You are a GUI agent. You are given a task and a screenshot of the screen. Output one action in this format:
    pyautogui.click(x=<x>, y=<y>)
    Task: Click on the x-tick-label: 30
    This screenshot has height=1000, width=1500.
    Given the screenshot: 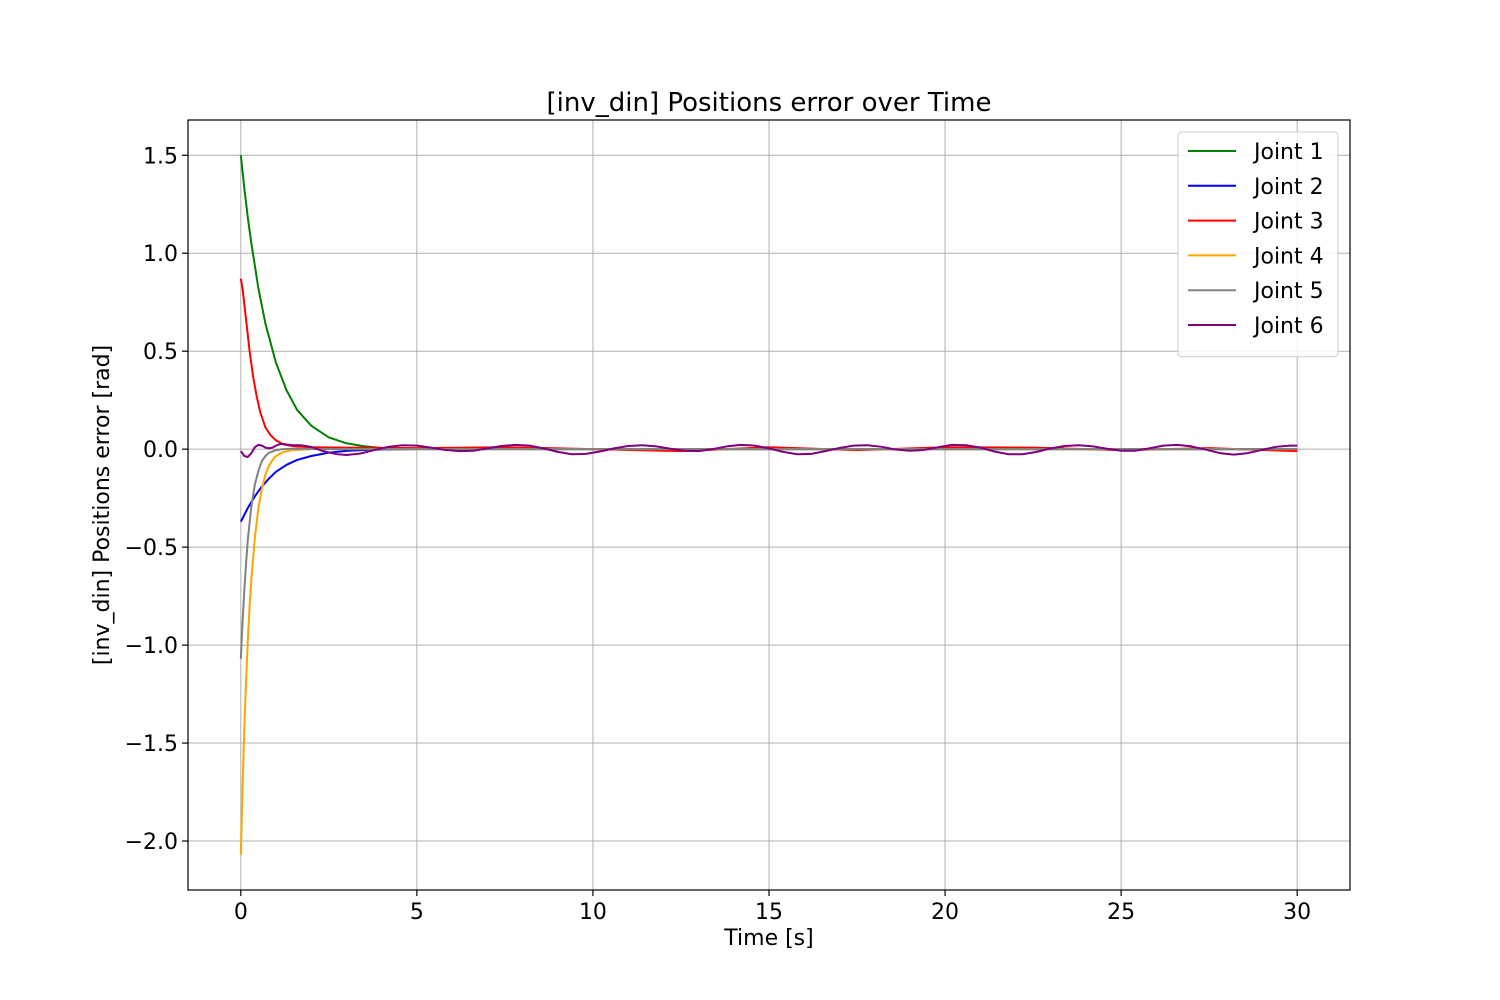 What is the action you would take?
    pyautogui.click(x=1297, y=912)
    